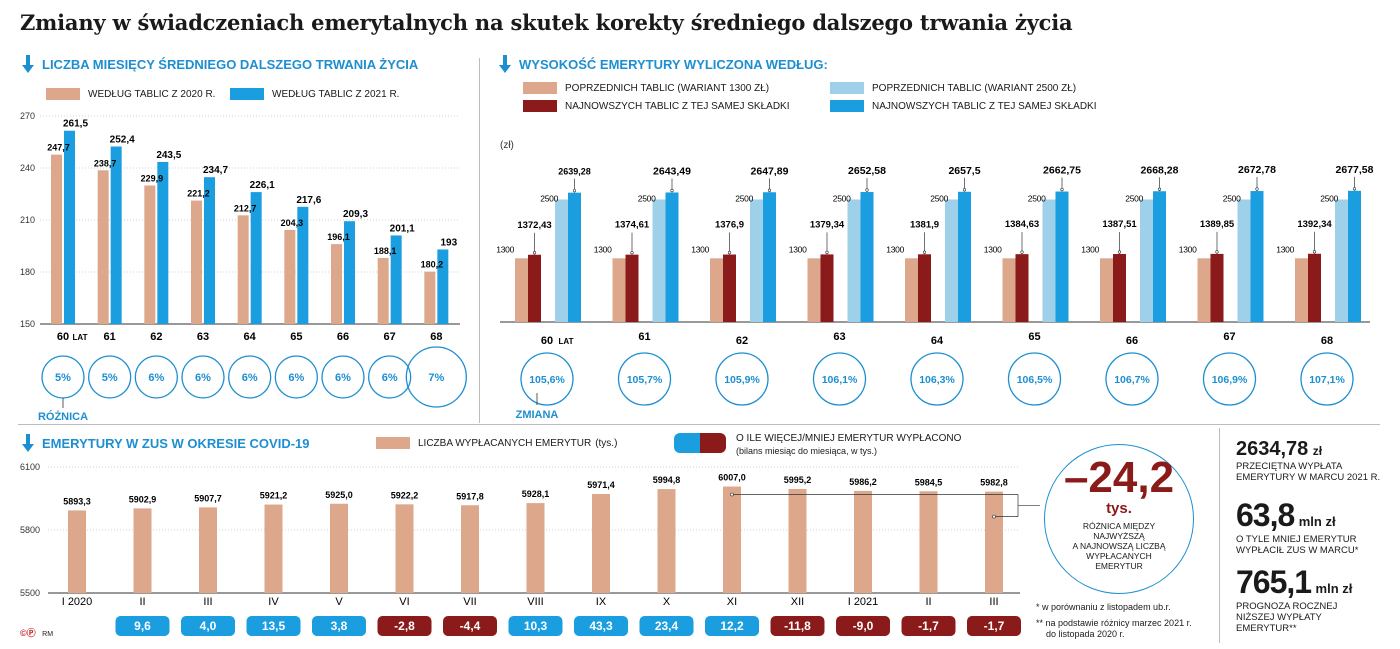 The height and width of the screenshot is (649, 1400). I want to click on label-pensions: 5928,1, so click(536, 494).